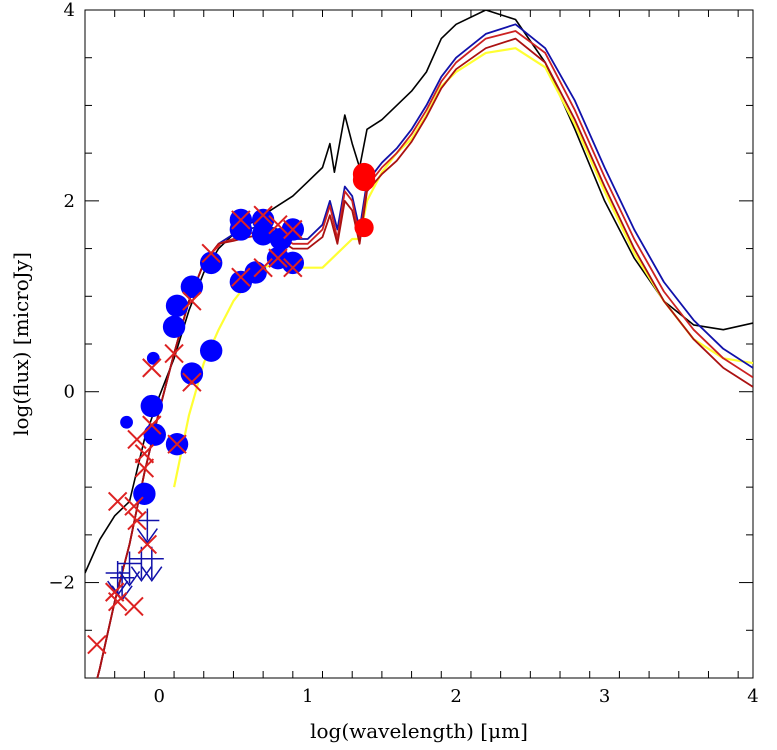 The height and width of the screenshot is (750, 777). I want to click on x-tick-label: 4, so click(752, 696).